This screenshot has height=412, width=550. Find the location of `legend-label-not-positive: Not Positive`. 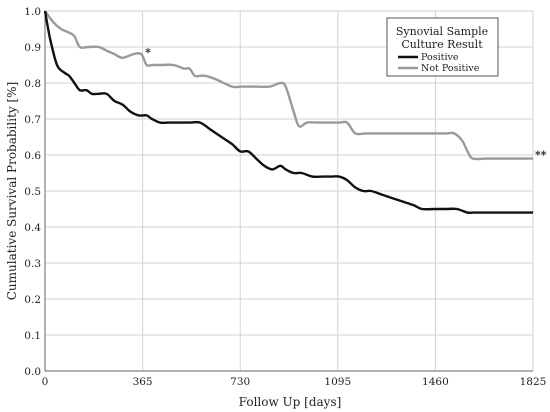

legend-label-not-positive: Not Positive is located at coordinates (450, 68).